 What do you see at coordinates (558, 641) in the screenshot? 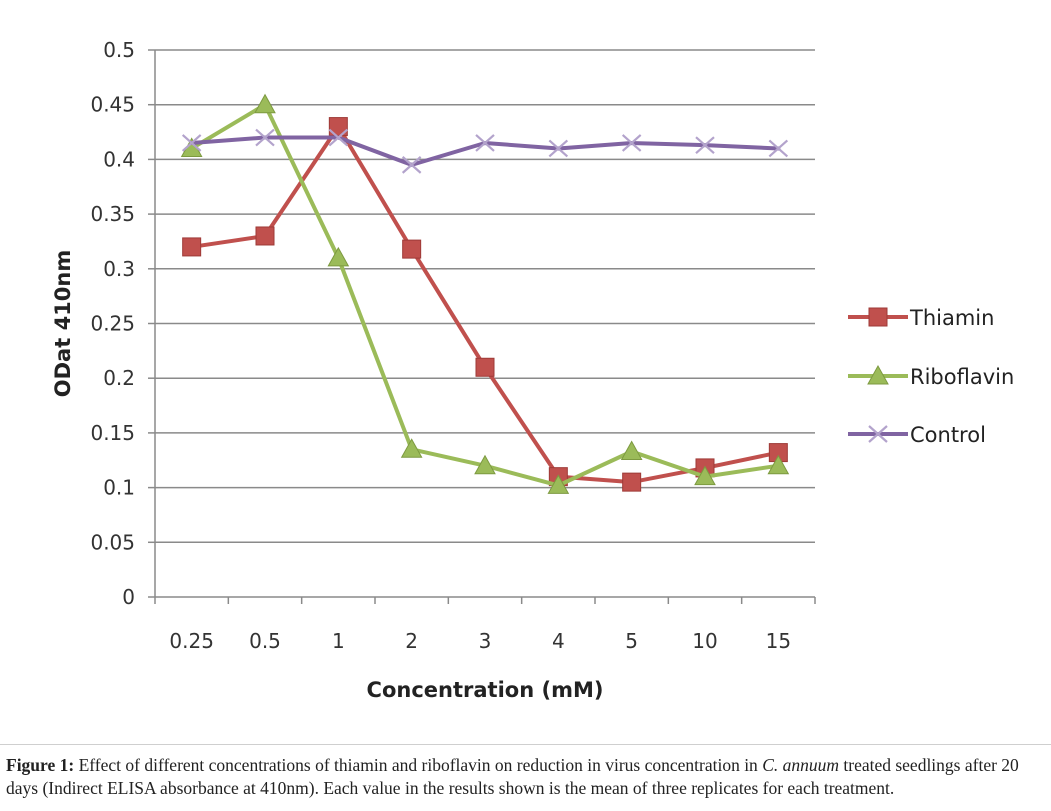
I see `x-tick-label: 4` at bounding box center [558, 641].